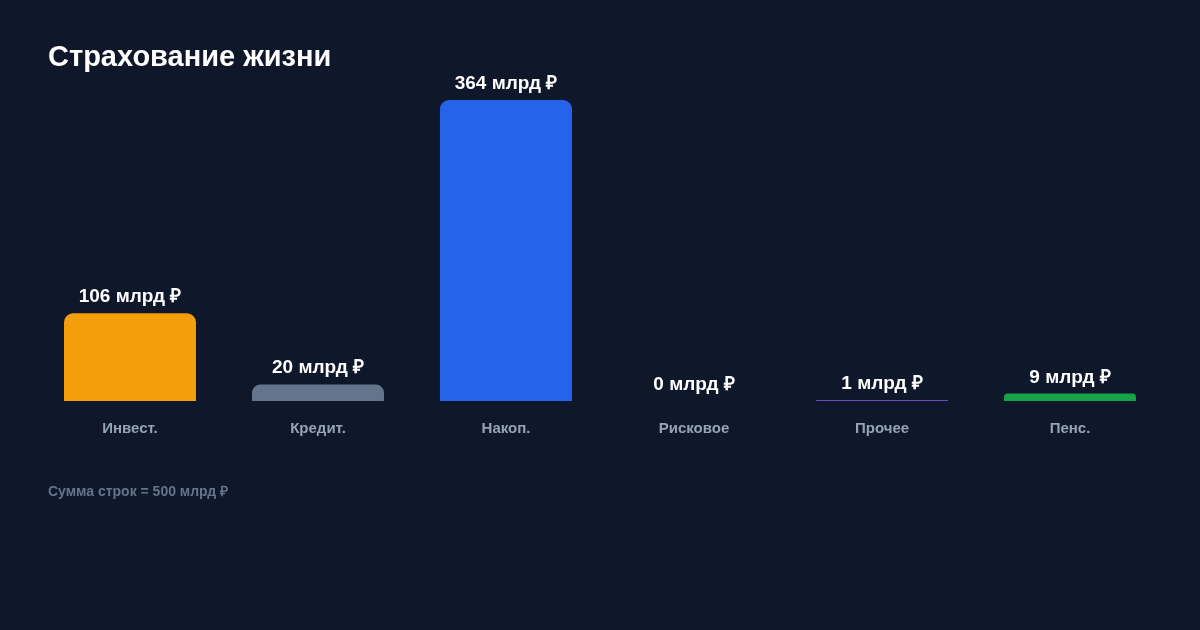 The height and width of the screenshot is (630, 1200). I want to click on x-tick-label: Рисковое, so click(694, 428).